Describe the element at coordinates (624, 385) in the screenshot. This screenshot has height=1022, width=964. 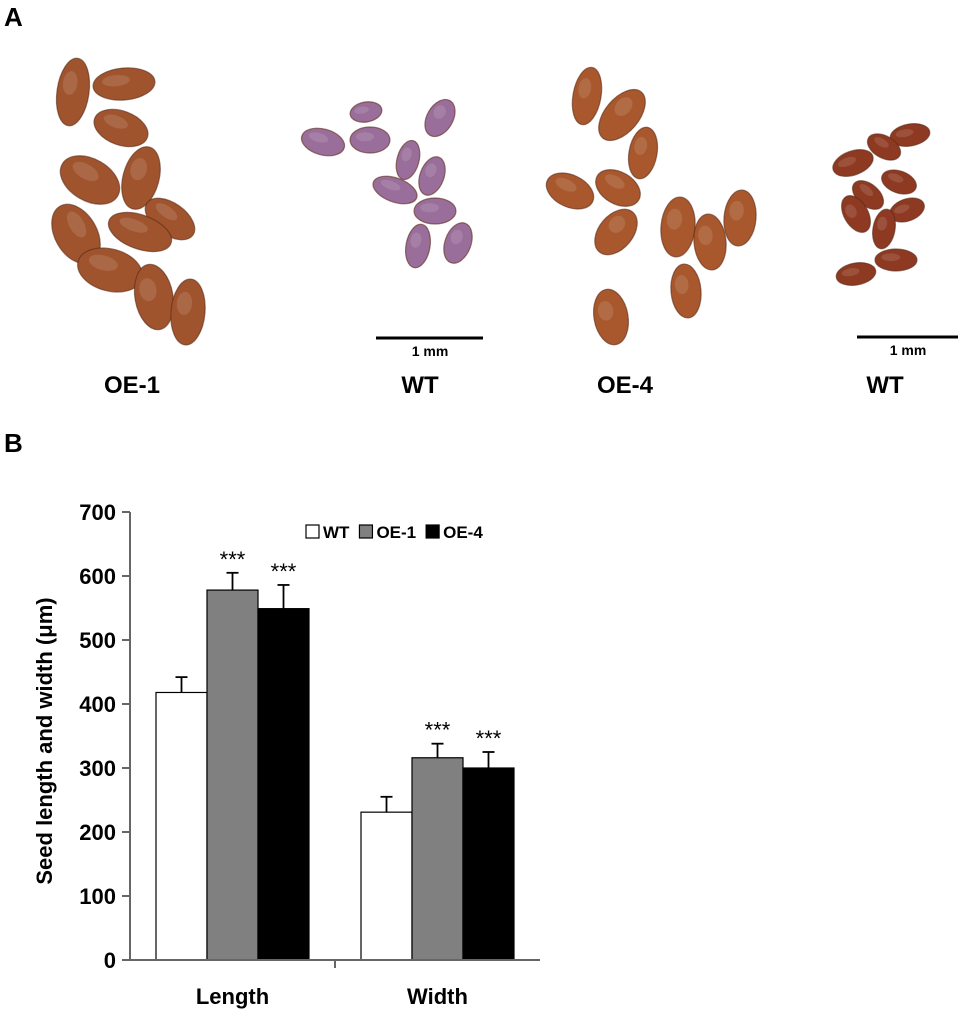
I see `photo-label-oe-4: OE-4` at that location.